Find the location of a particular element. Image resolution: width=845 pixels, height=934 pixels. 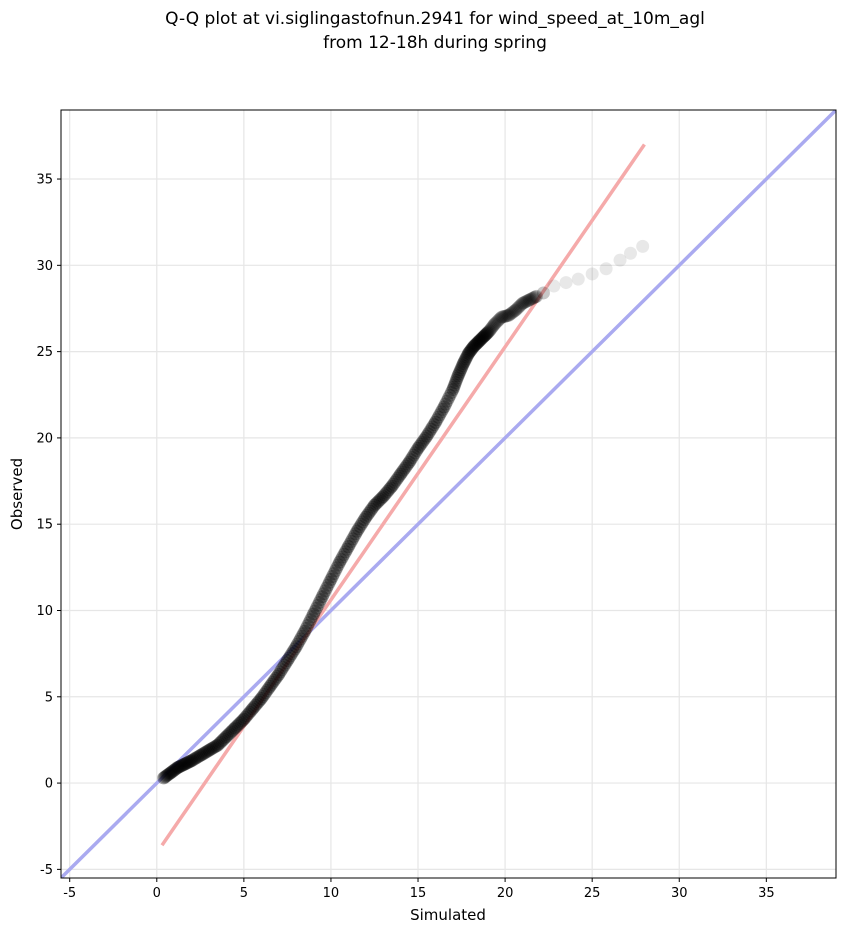

y-axis-label: Observed is located at coordinates (17, 494).